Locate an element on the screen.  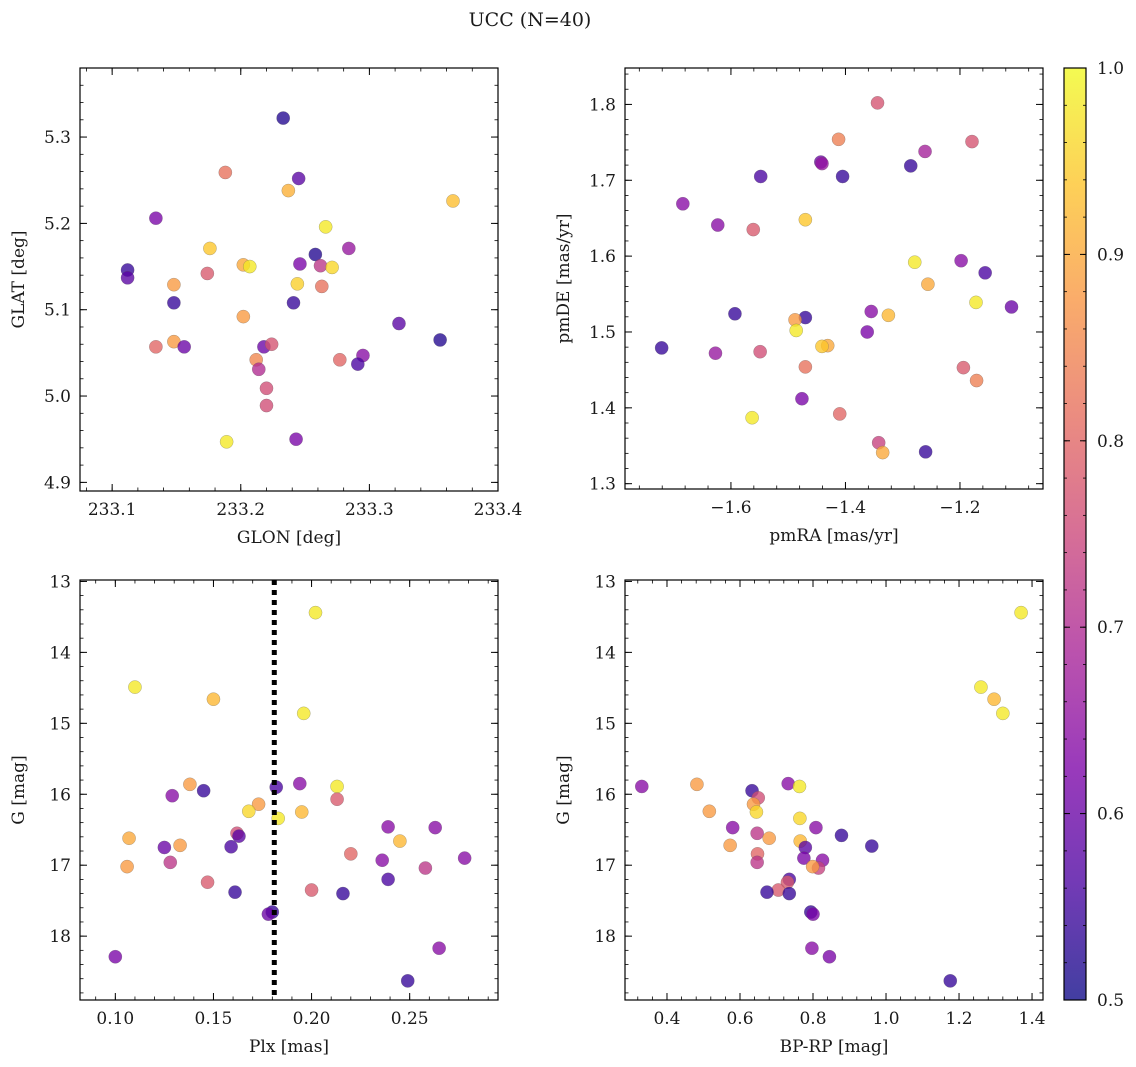
x-tick-label: 1.4 is located at coordinates (1032, 1019).